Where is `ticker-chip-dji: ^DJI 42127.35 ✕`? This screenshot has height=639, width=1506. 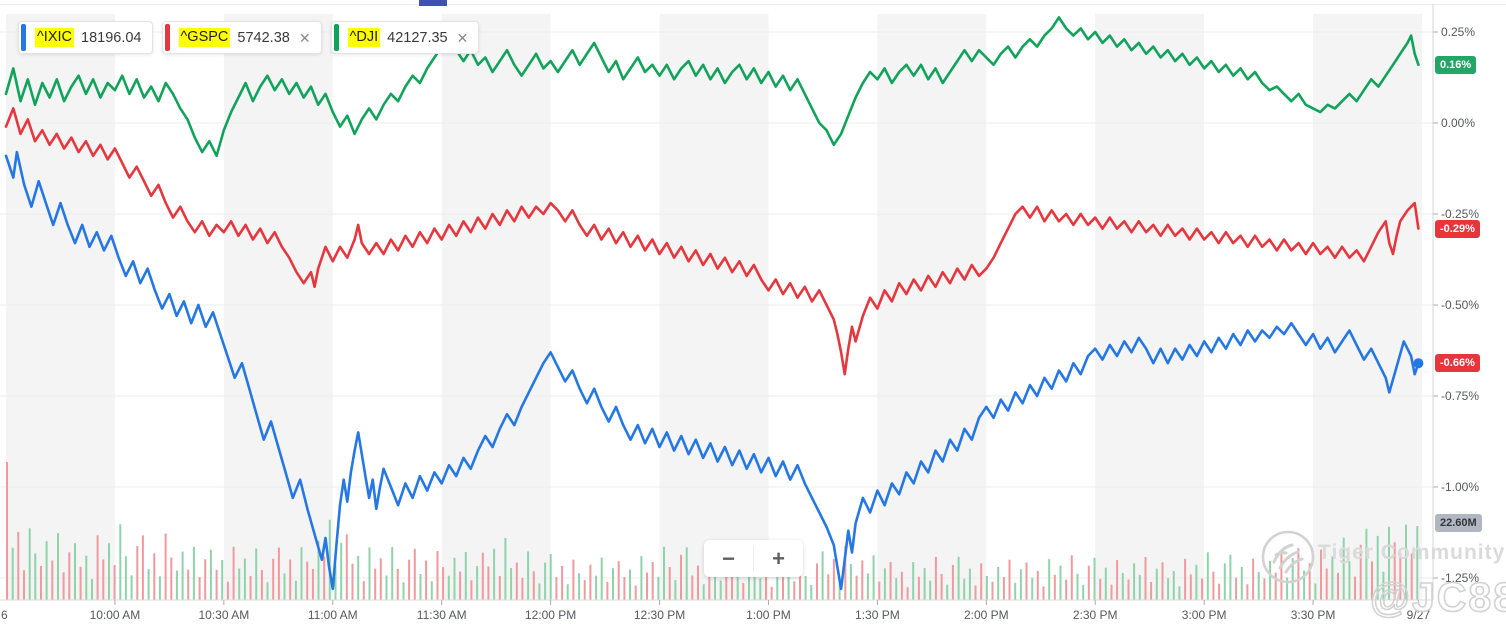
ticker-chip-dji: ^DJI 42127.35 ✕ is located at coordinates (405, 37).